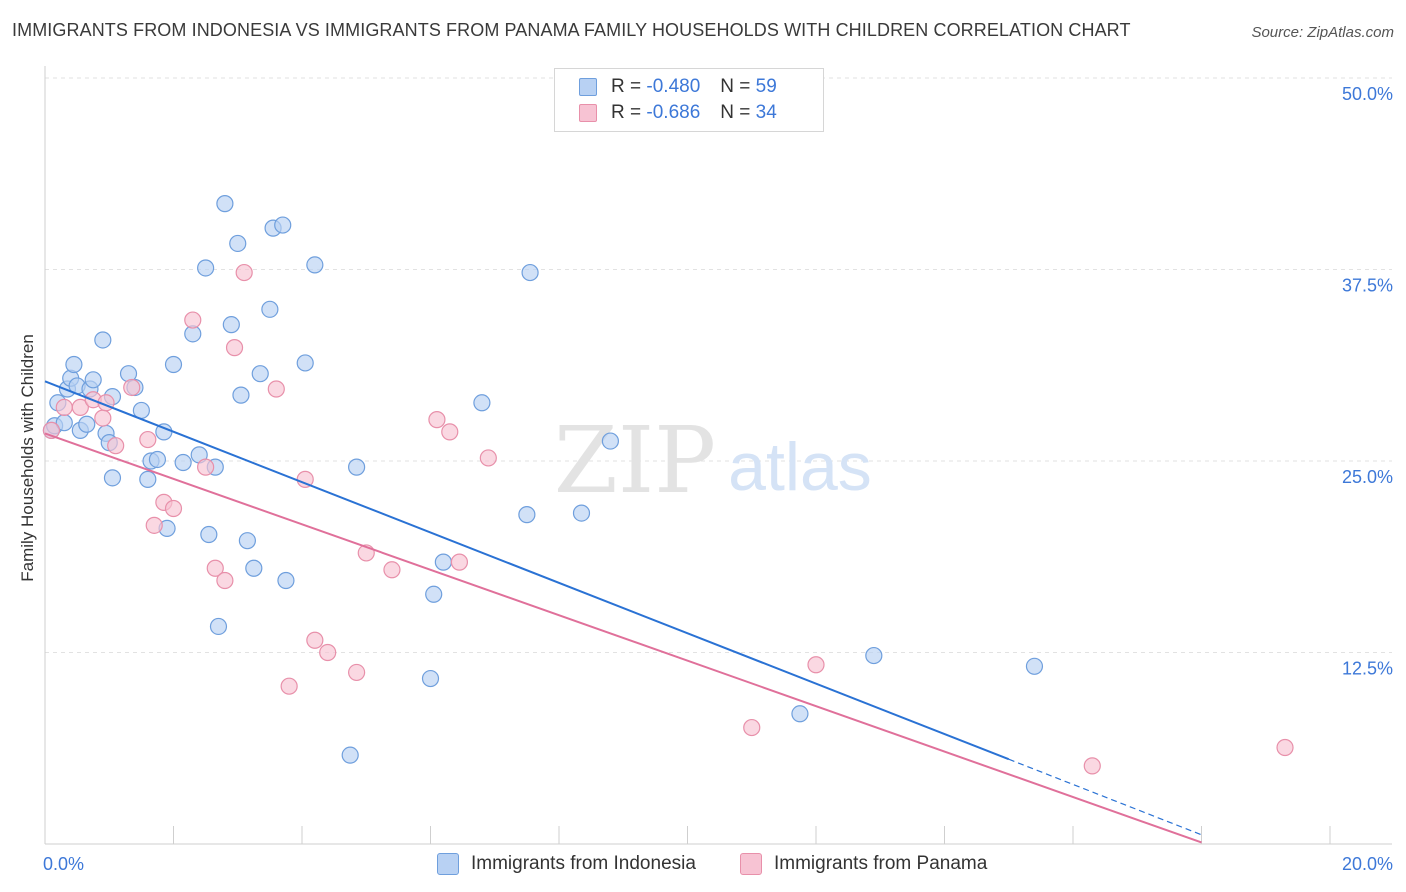  What do you see at coordinates (673, 86) in the screenshot?
I see `legend-r-value-indonesia: -0.480` at bounding box center [673, 86].